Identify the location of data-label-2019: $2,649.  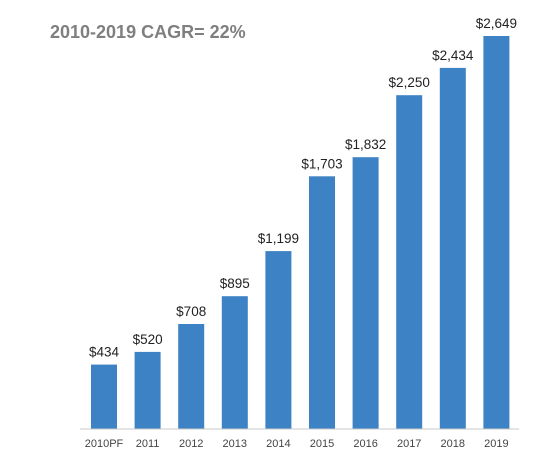
(496, 23).